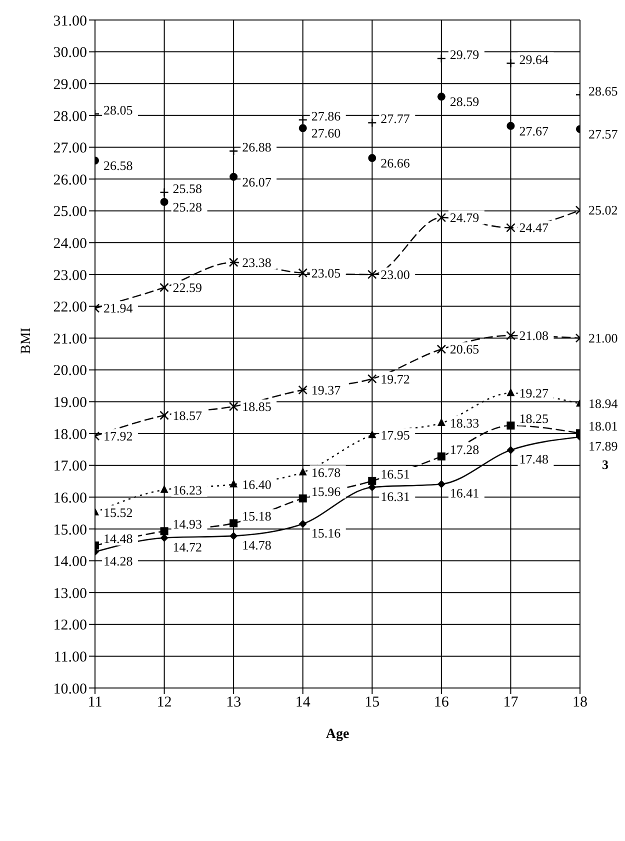 The image size is (625, 841). What do you see at coordinates (326, 472) in the screenshot?
I see `data-label: 16.78` at bounding box center [326, 472].